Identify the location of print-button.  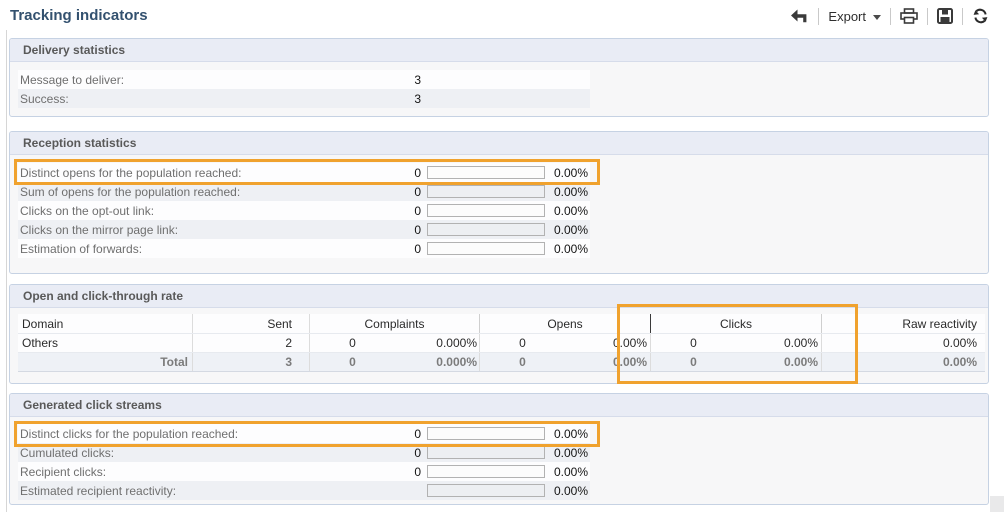
(909, 16).